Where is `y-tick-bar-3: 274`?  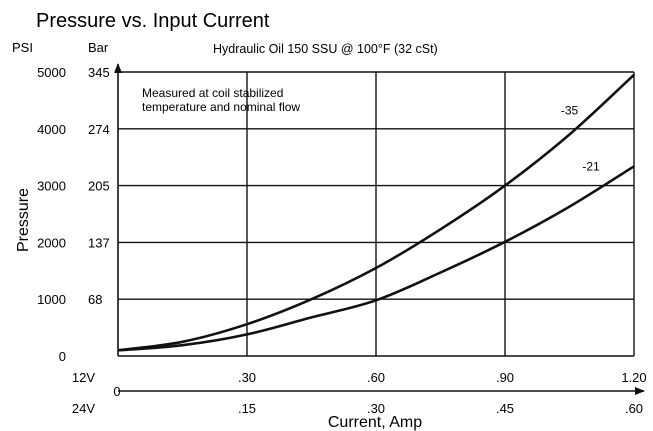
y-tick-bar-3: 274 is located at coordinates (99, 129).